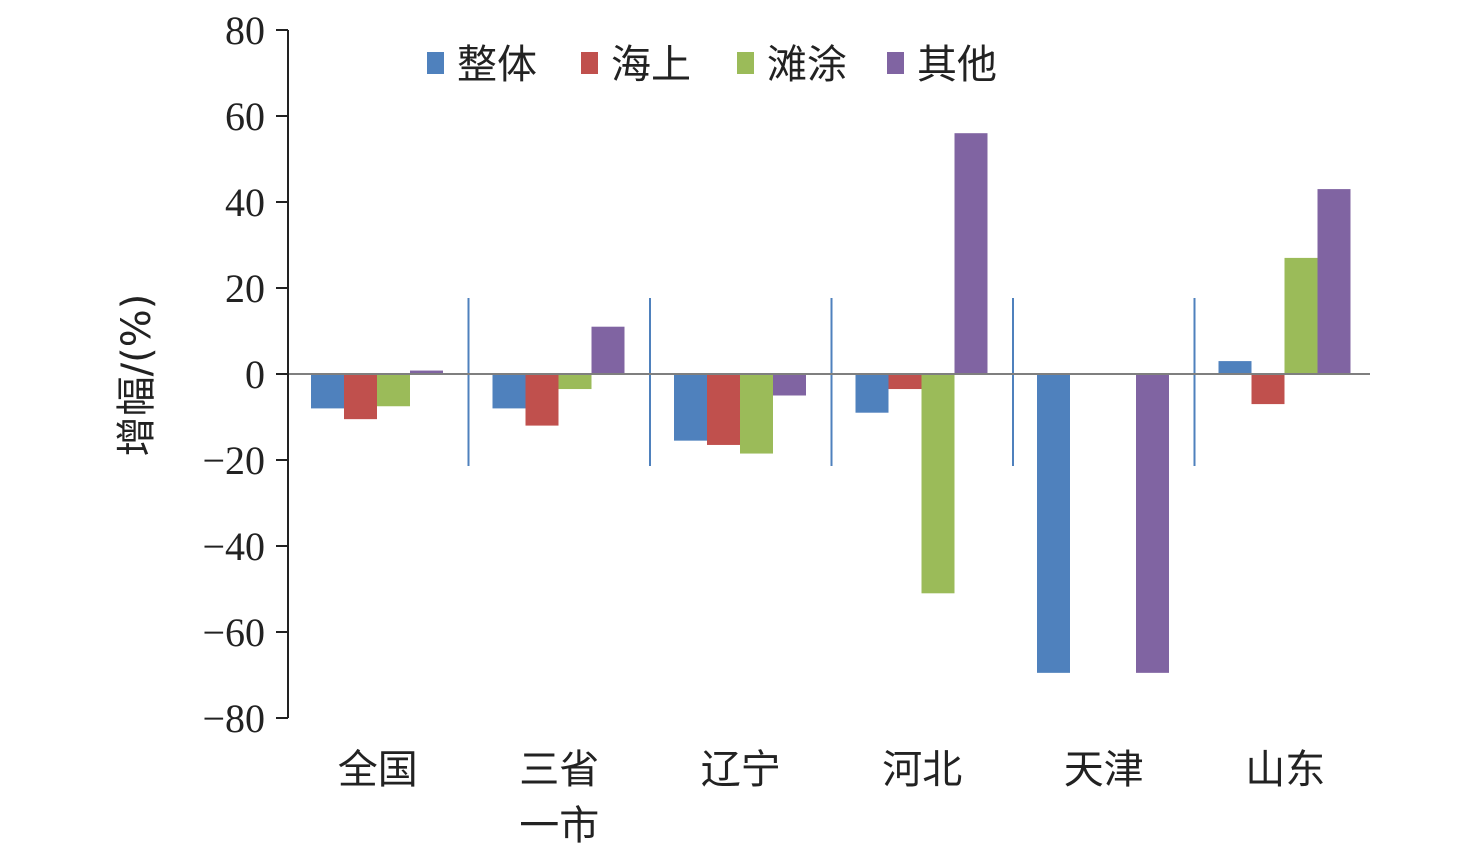  What do you see at coordinates (497, 65) in the screenshot?
I see `legend-label-整体: 整体` at bounding box center [497, 65].